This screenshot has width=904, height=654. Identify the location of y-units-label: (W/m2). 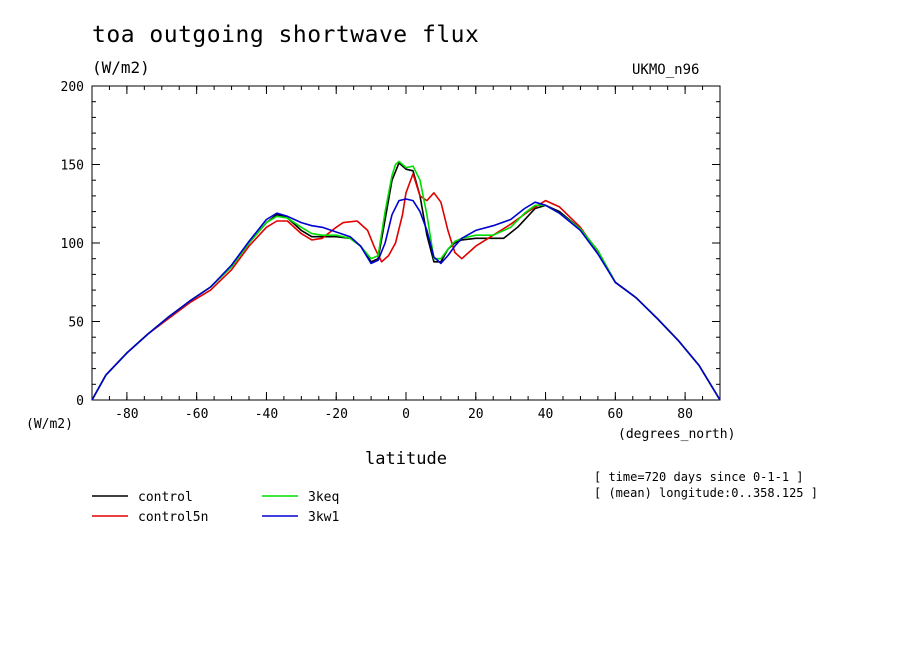
(49, 424).